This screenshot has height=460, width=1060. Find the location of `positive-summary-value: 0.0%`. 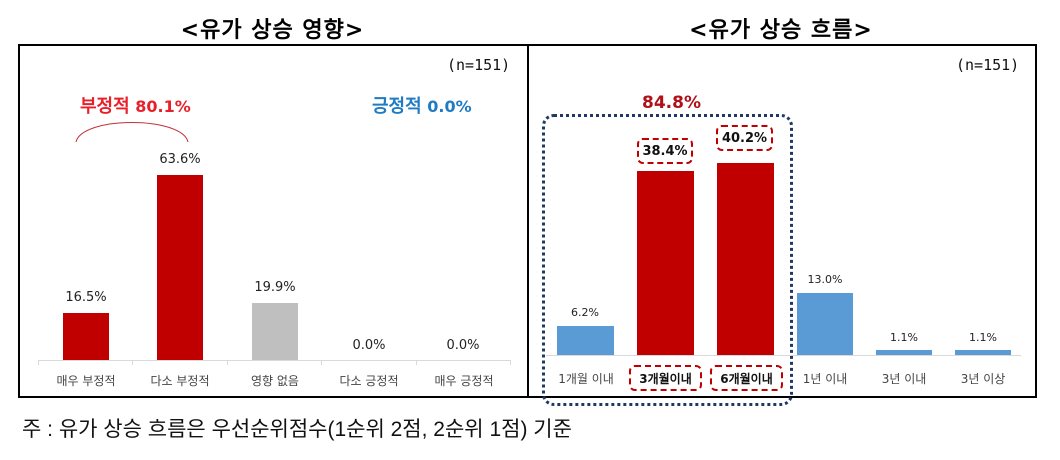

positive-summary-value: 0.0% is located at coordinates (449, 106).